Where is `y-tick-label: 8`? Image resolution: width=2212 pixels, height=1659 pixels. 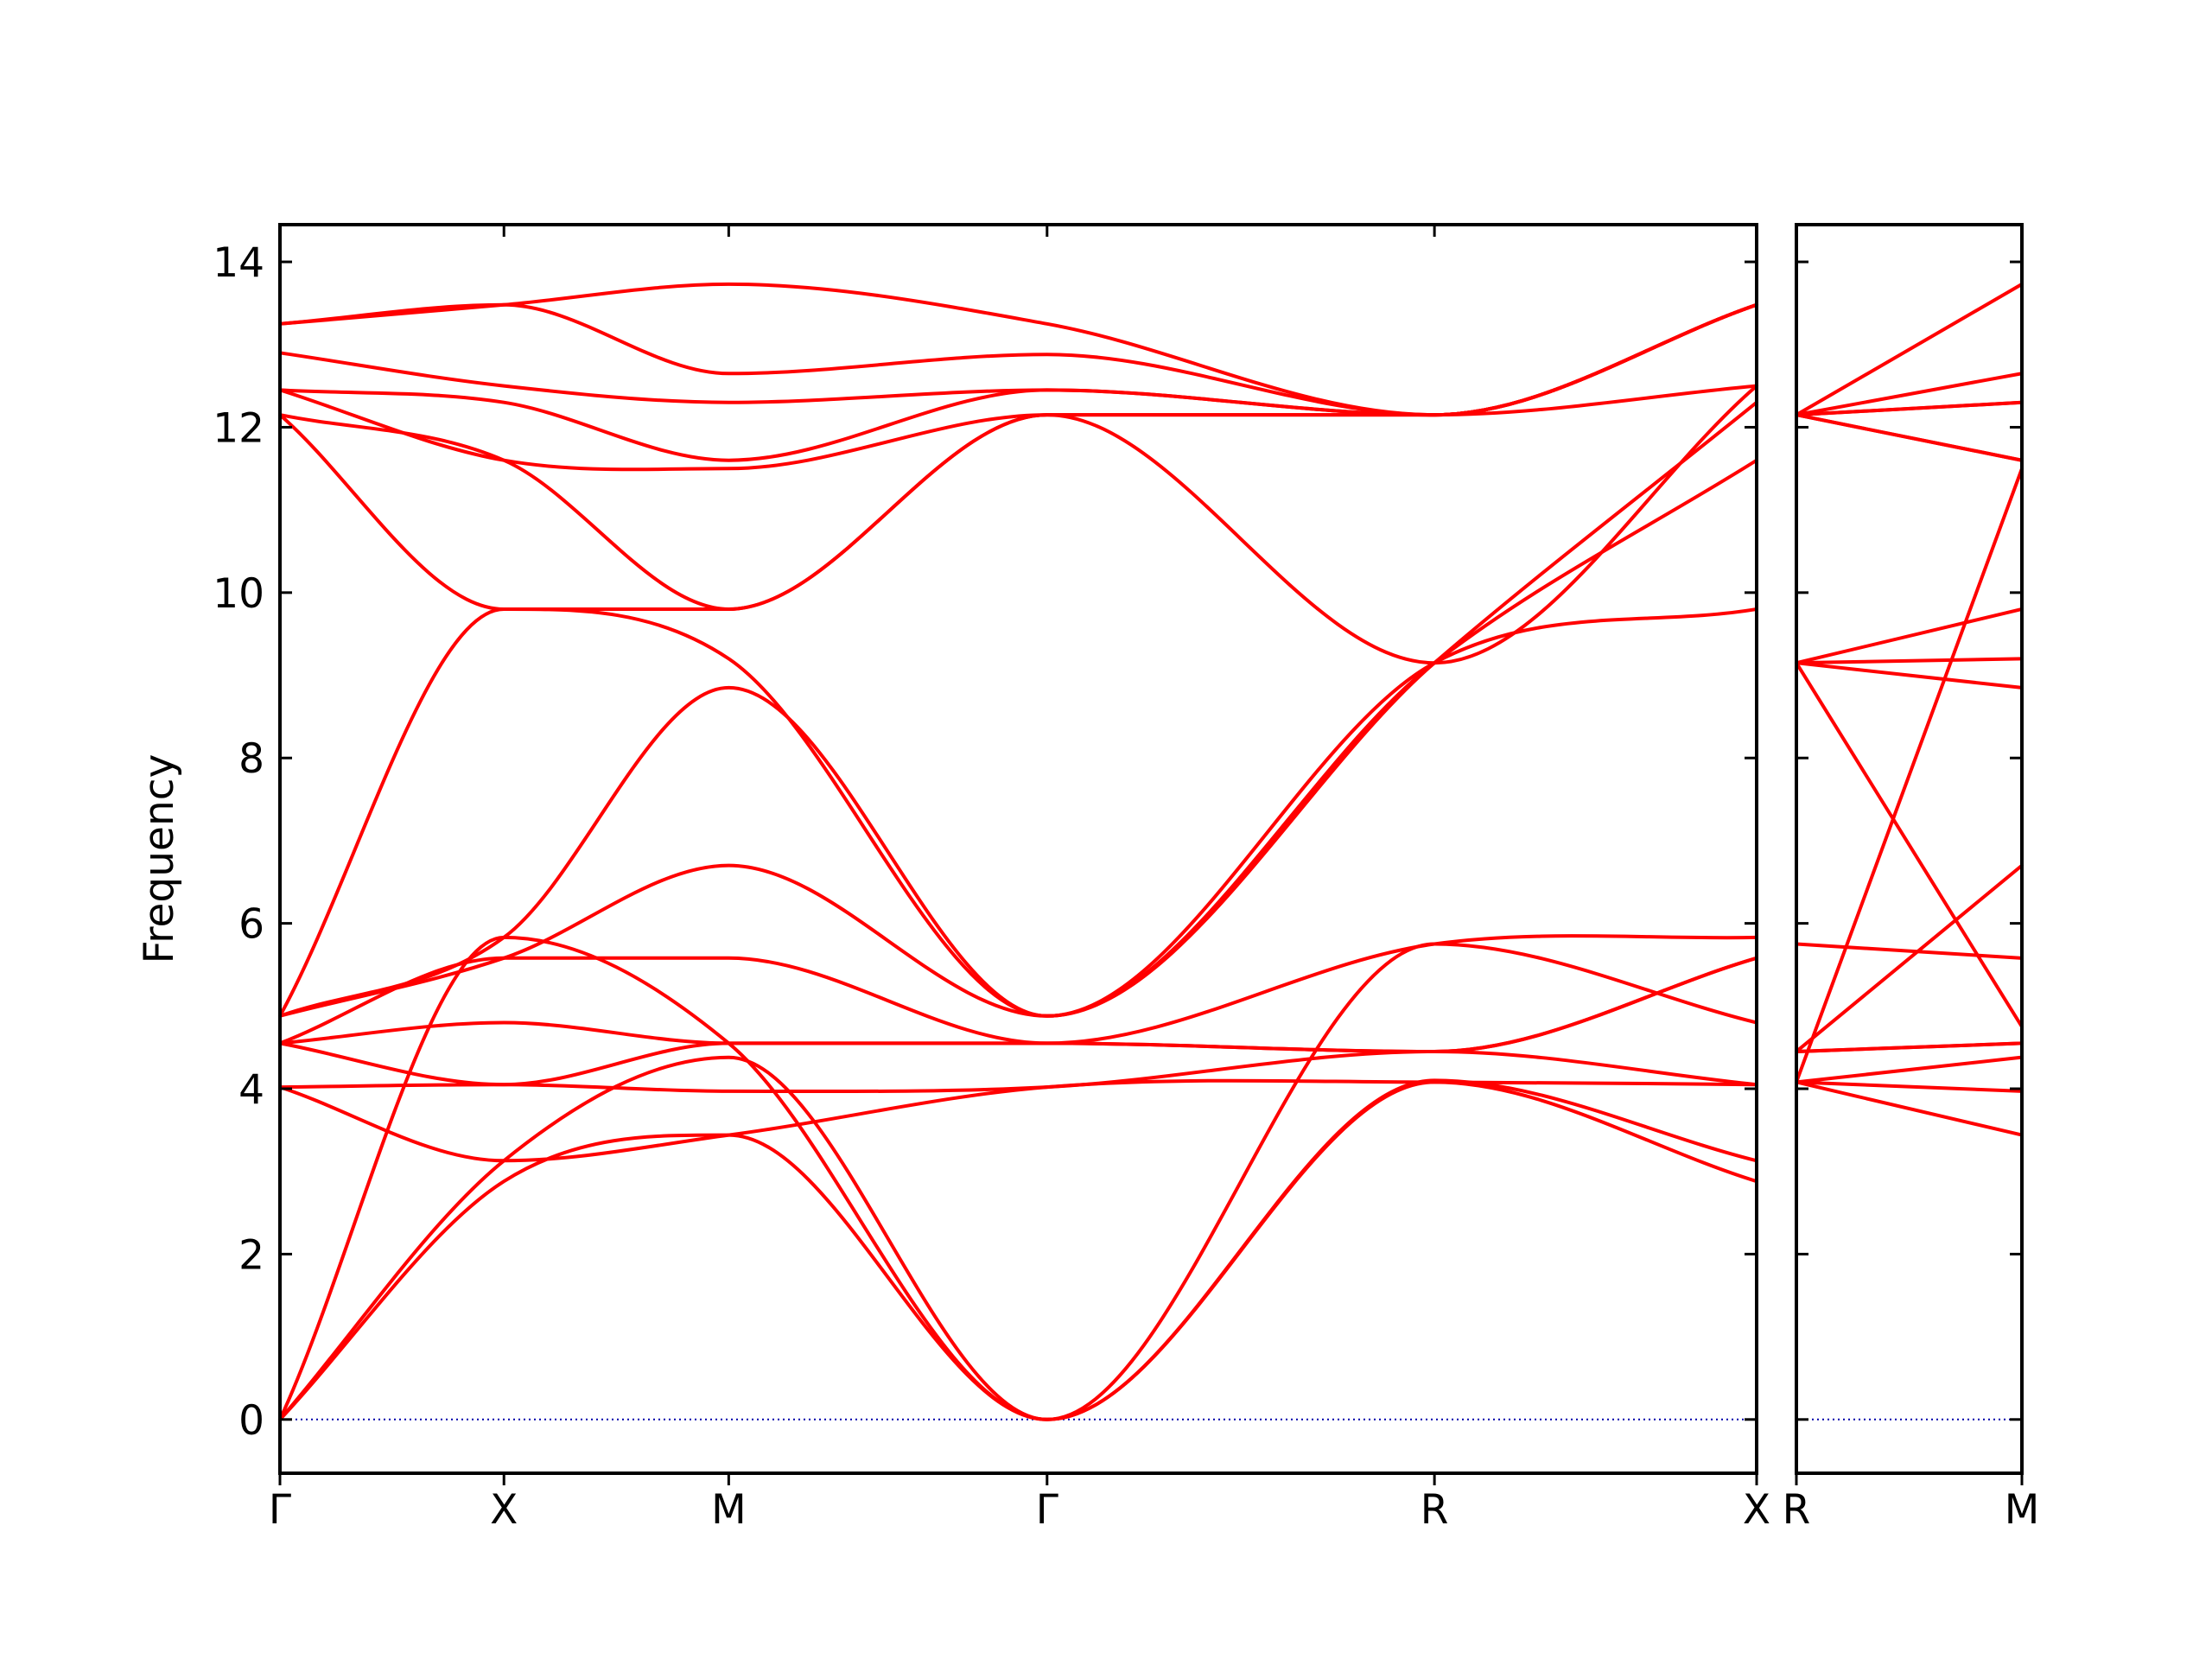 y-tick-label: 8 is located at coordinates (251, 759).